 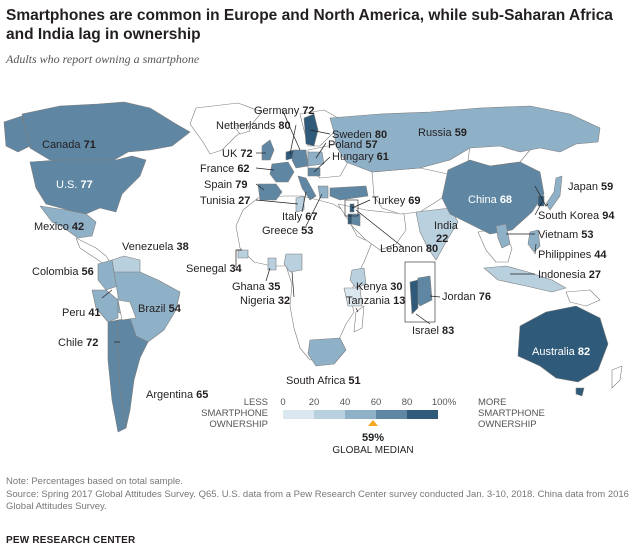 What do you see at coordinates (94, 481) in the screenshot?
I see `note-text: Note: Percentages based on total sample.` at bounding box center [94, 481].